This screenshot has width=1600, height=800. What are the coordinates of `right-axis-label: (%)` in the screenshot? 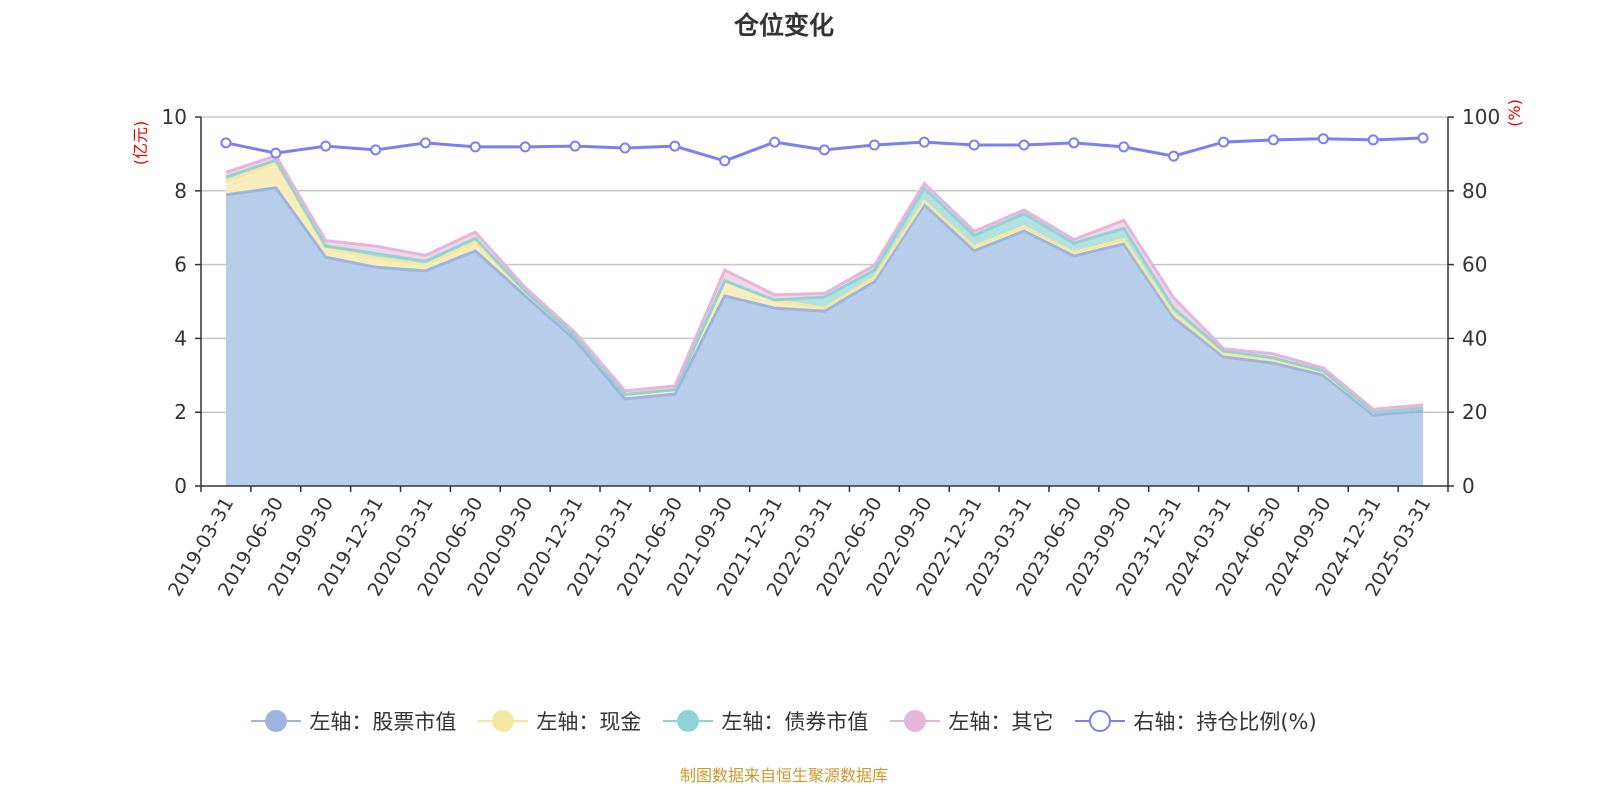 It's located at (1514, 113).